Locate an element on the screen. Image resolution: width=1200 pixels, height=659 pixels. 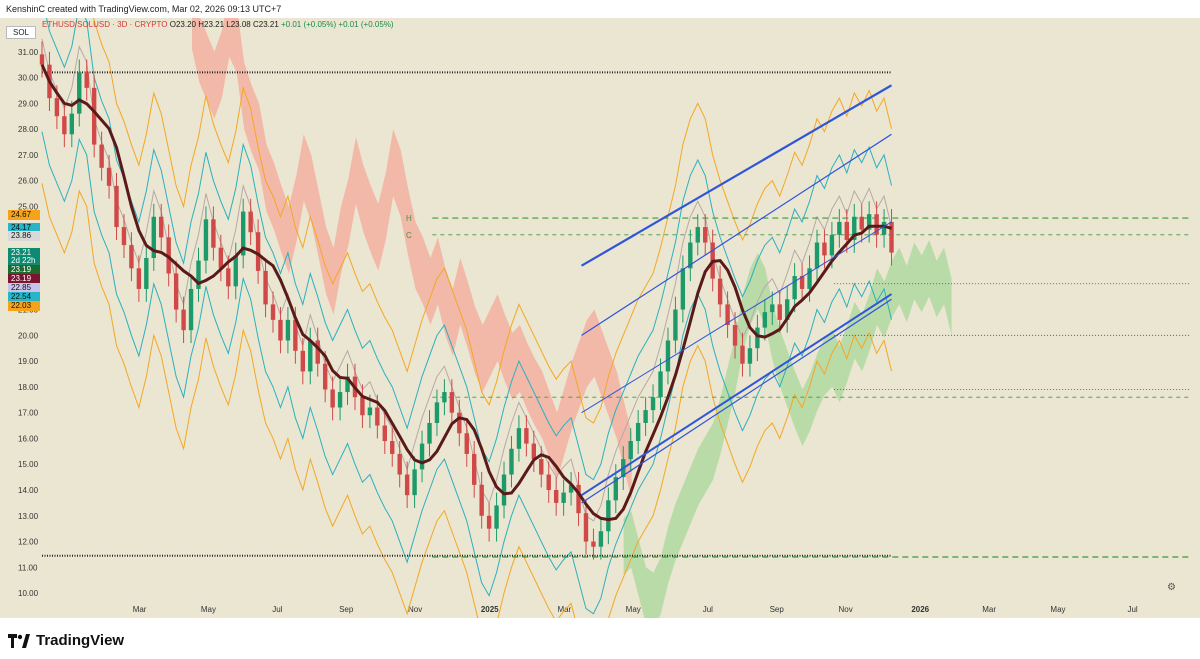
ohlc-high: H23.21 is located at coordinates (211, 24).